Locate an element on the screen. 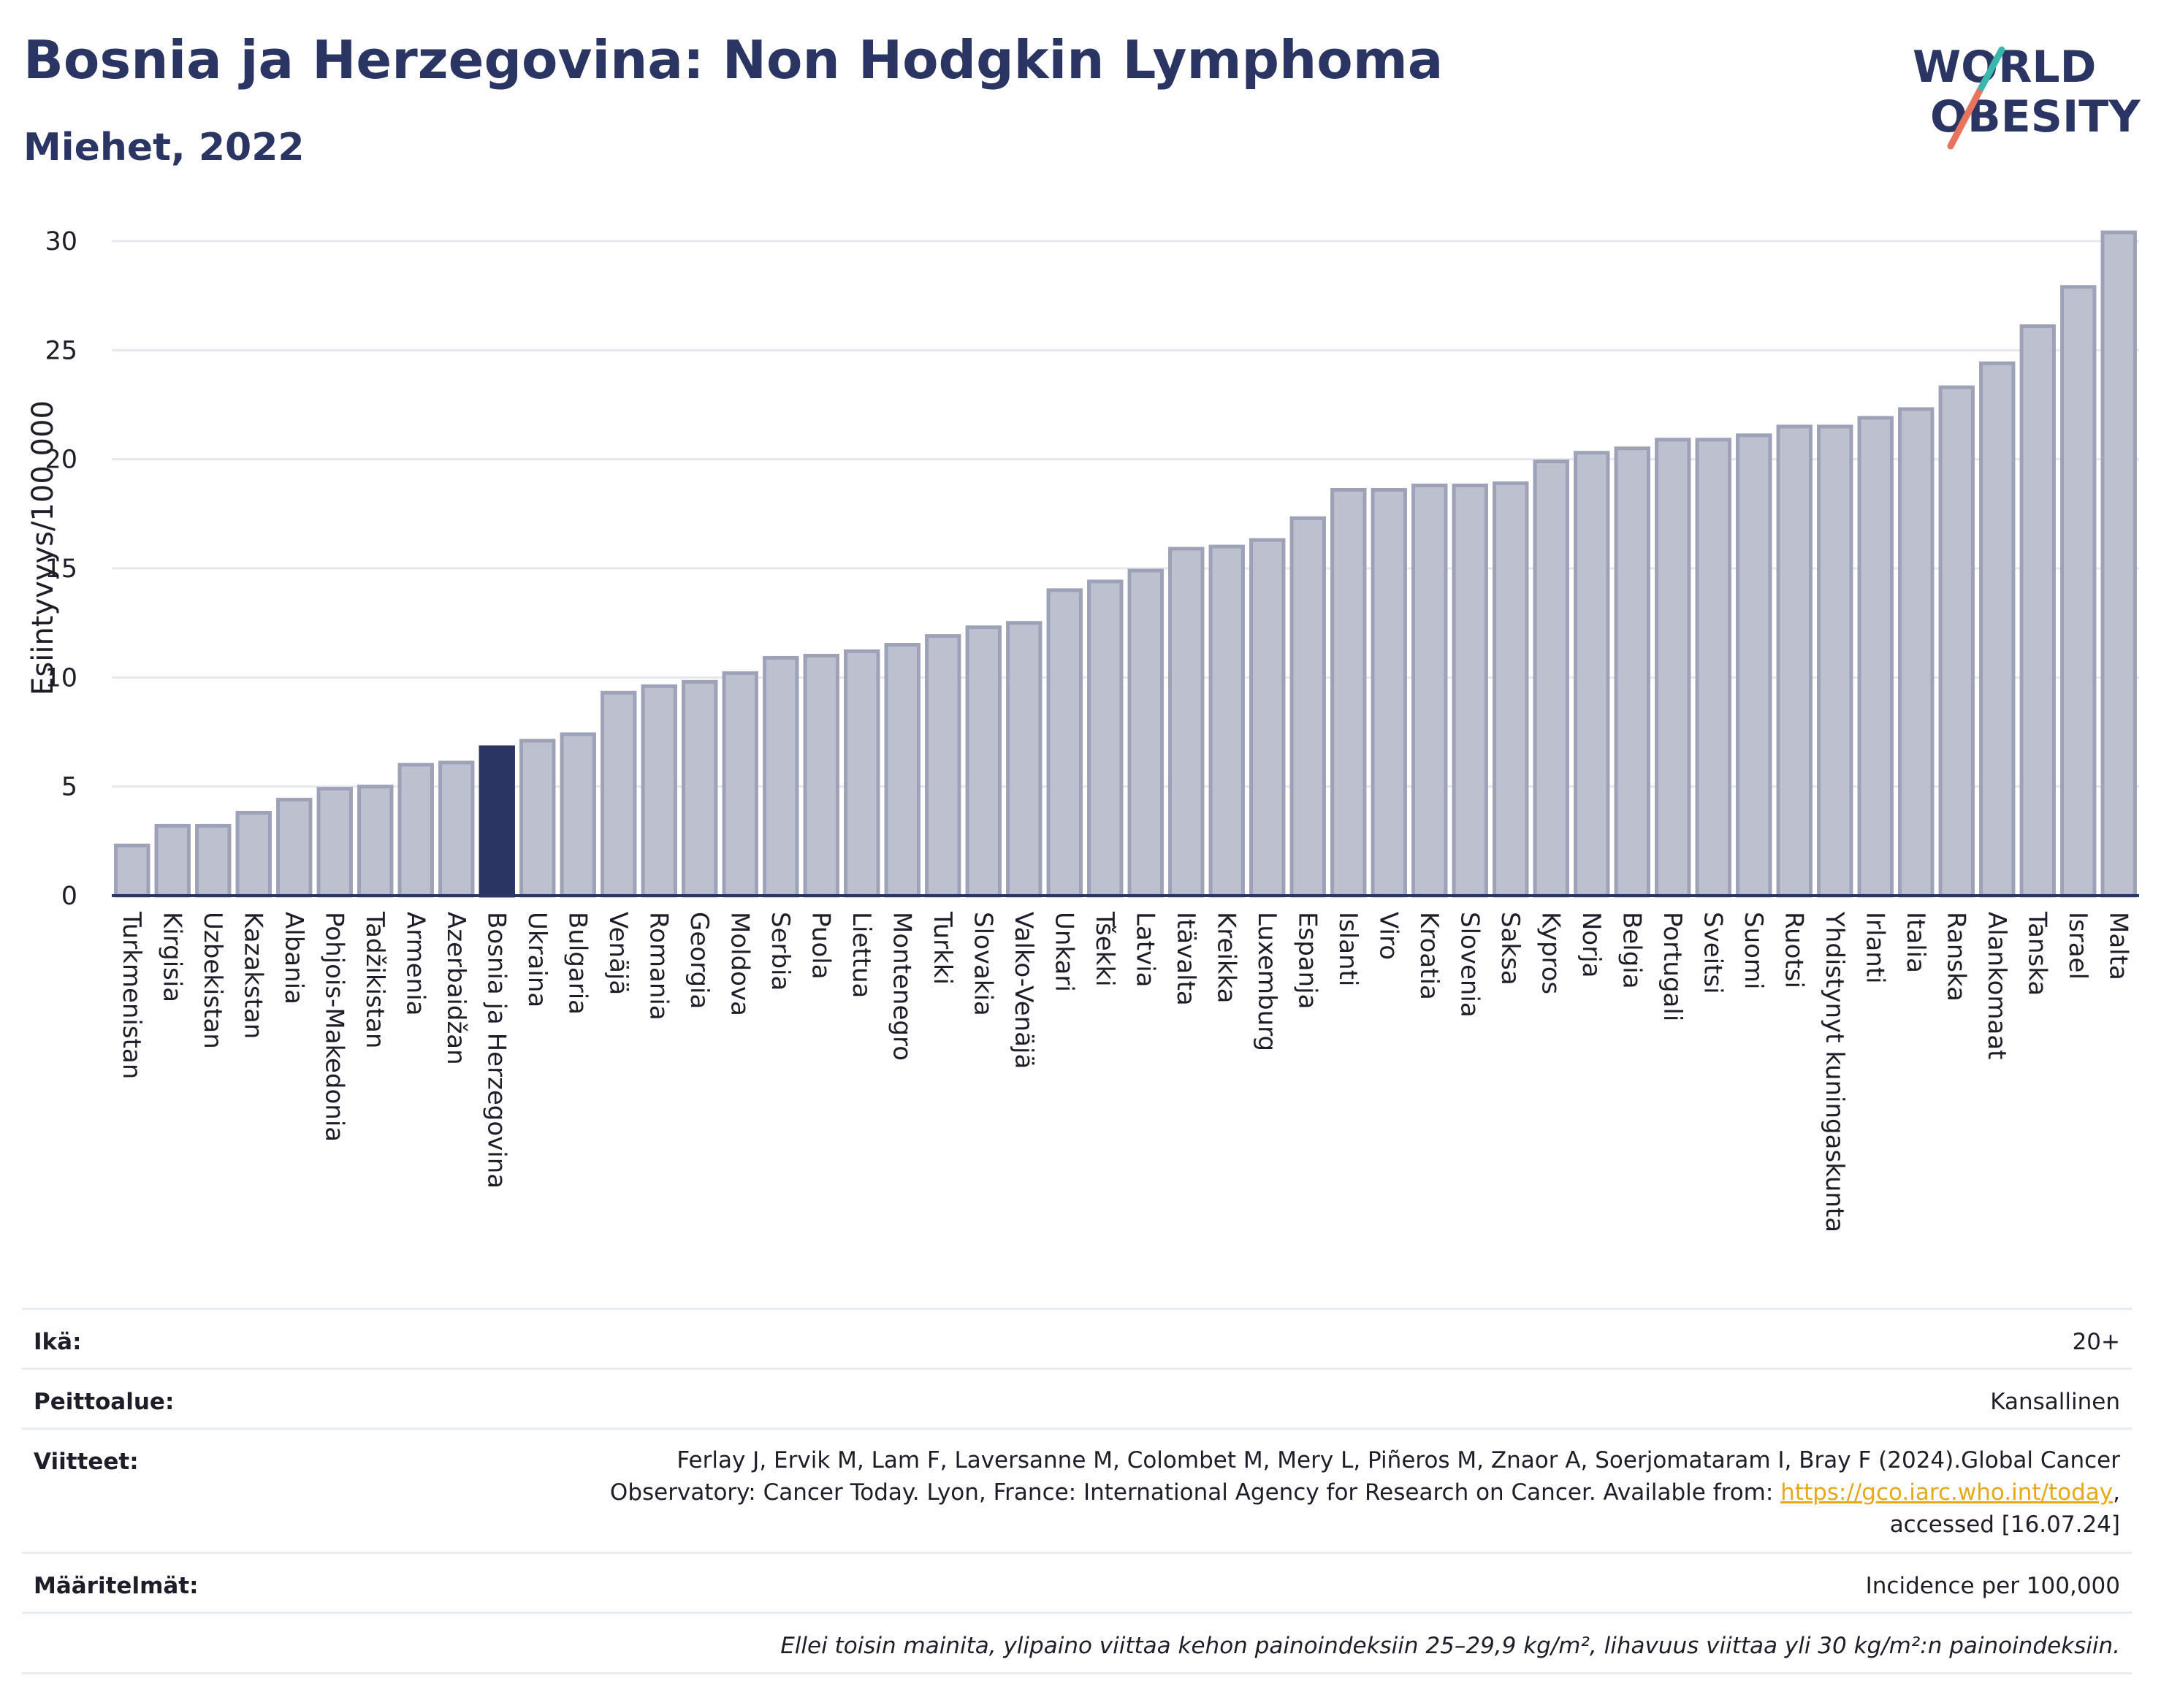 This screenshot has height=1708, width=2161. x-tick-label: Romania is located at coordinates (658, 966).